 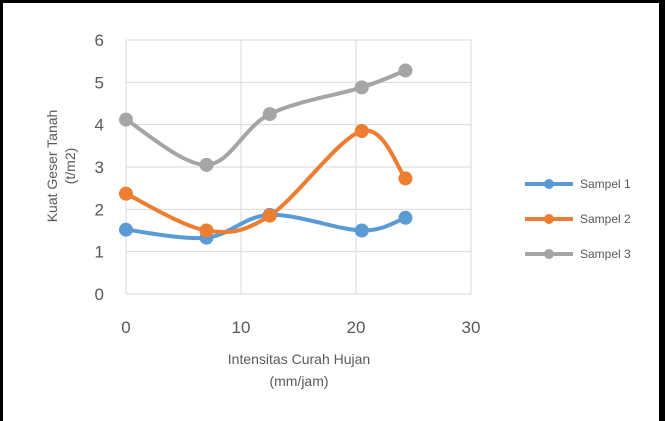 What do you see at coordinates (299, 359) in the screenshot?
I see `x-axis-title-line-1: Intensitas Curah Hujan` at bounding box center [299, 359].